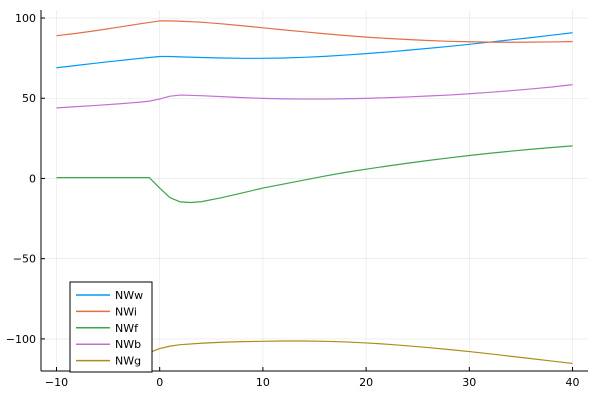 The width and height of the screenshot is (600, 400). I want to click on series-line-nwi, so click(314, 31).